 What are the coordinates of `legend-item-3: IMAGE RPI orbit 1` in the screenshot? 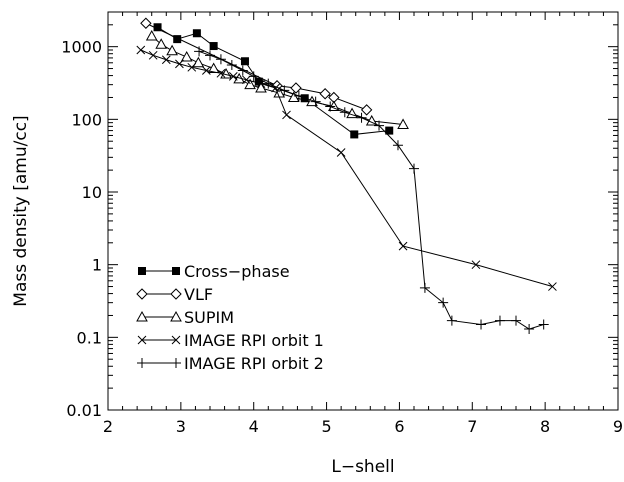 It's located at (230, 340).